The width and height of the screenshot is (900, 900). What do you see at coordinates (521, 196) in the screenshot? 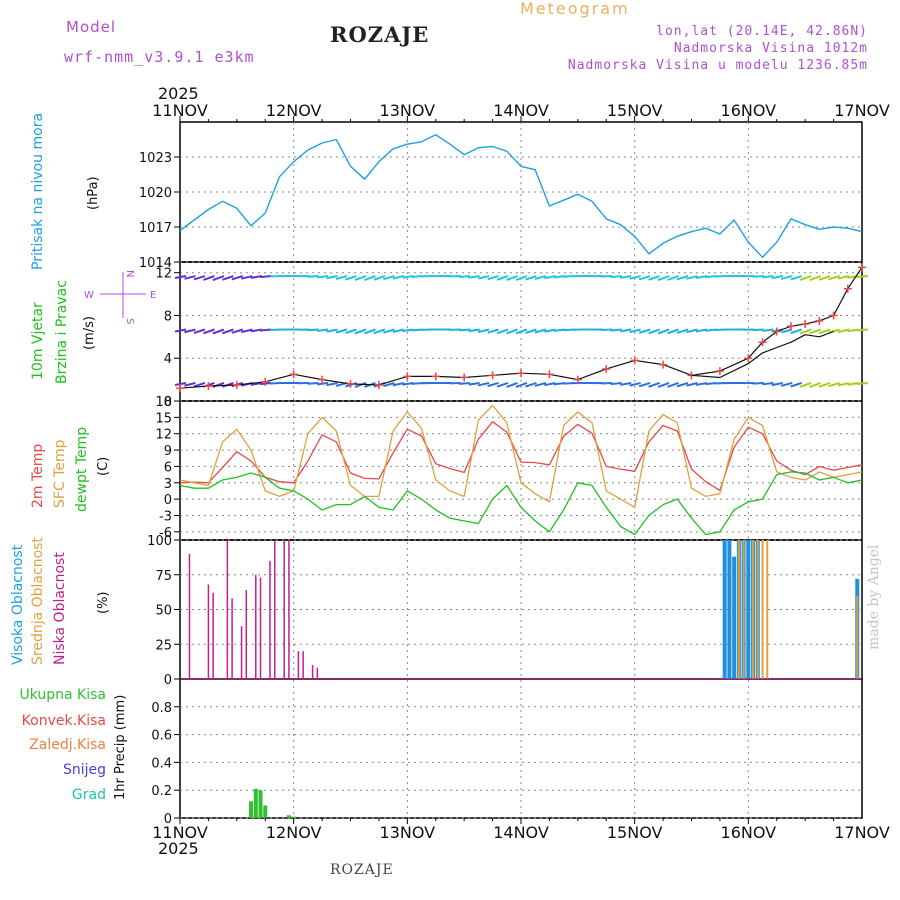
I see `pressure-line` at bounding box center [521, 196].